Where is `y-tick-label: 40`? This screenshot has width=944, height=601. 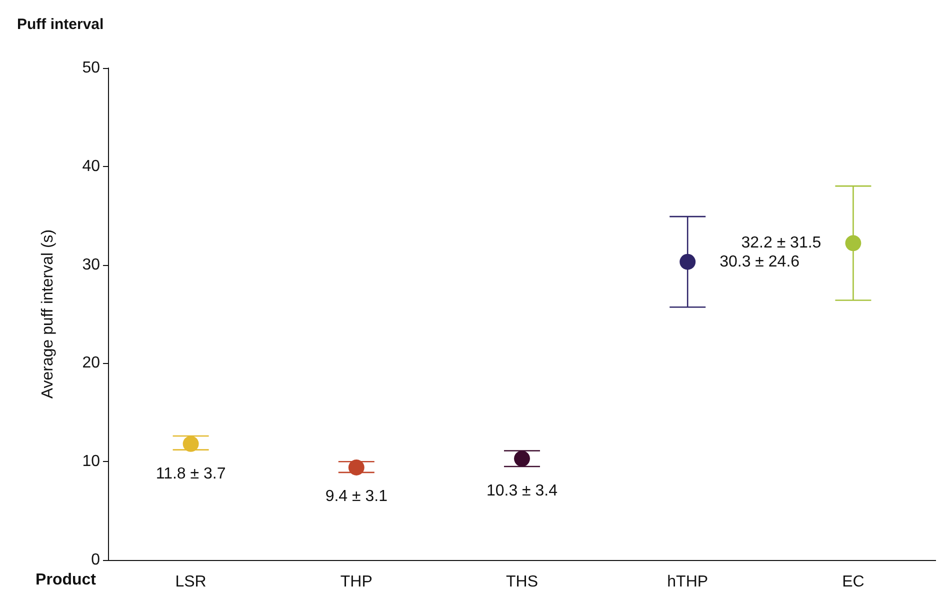 y-tick-label: 40 is located at coordinates (91, 166).